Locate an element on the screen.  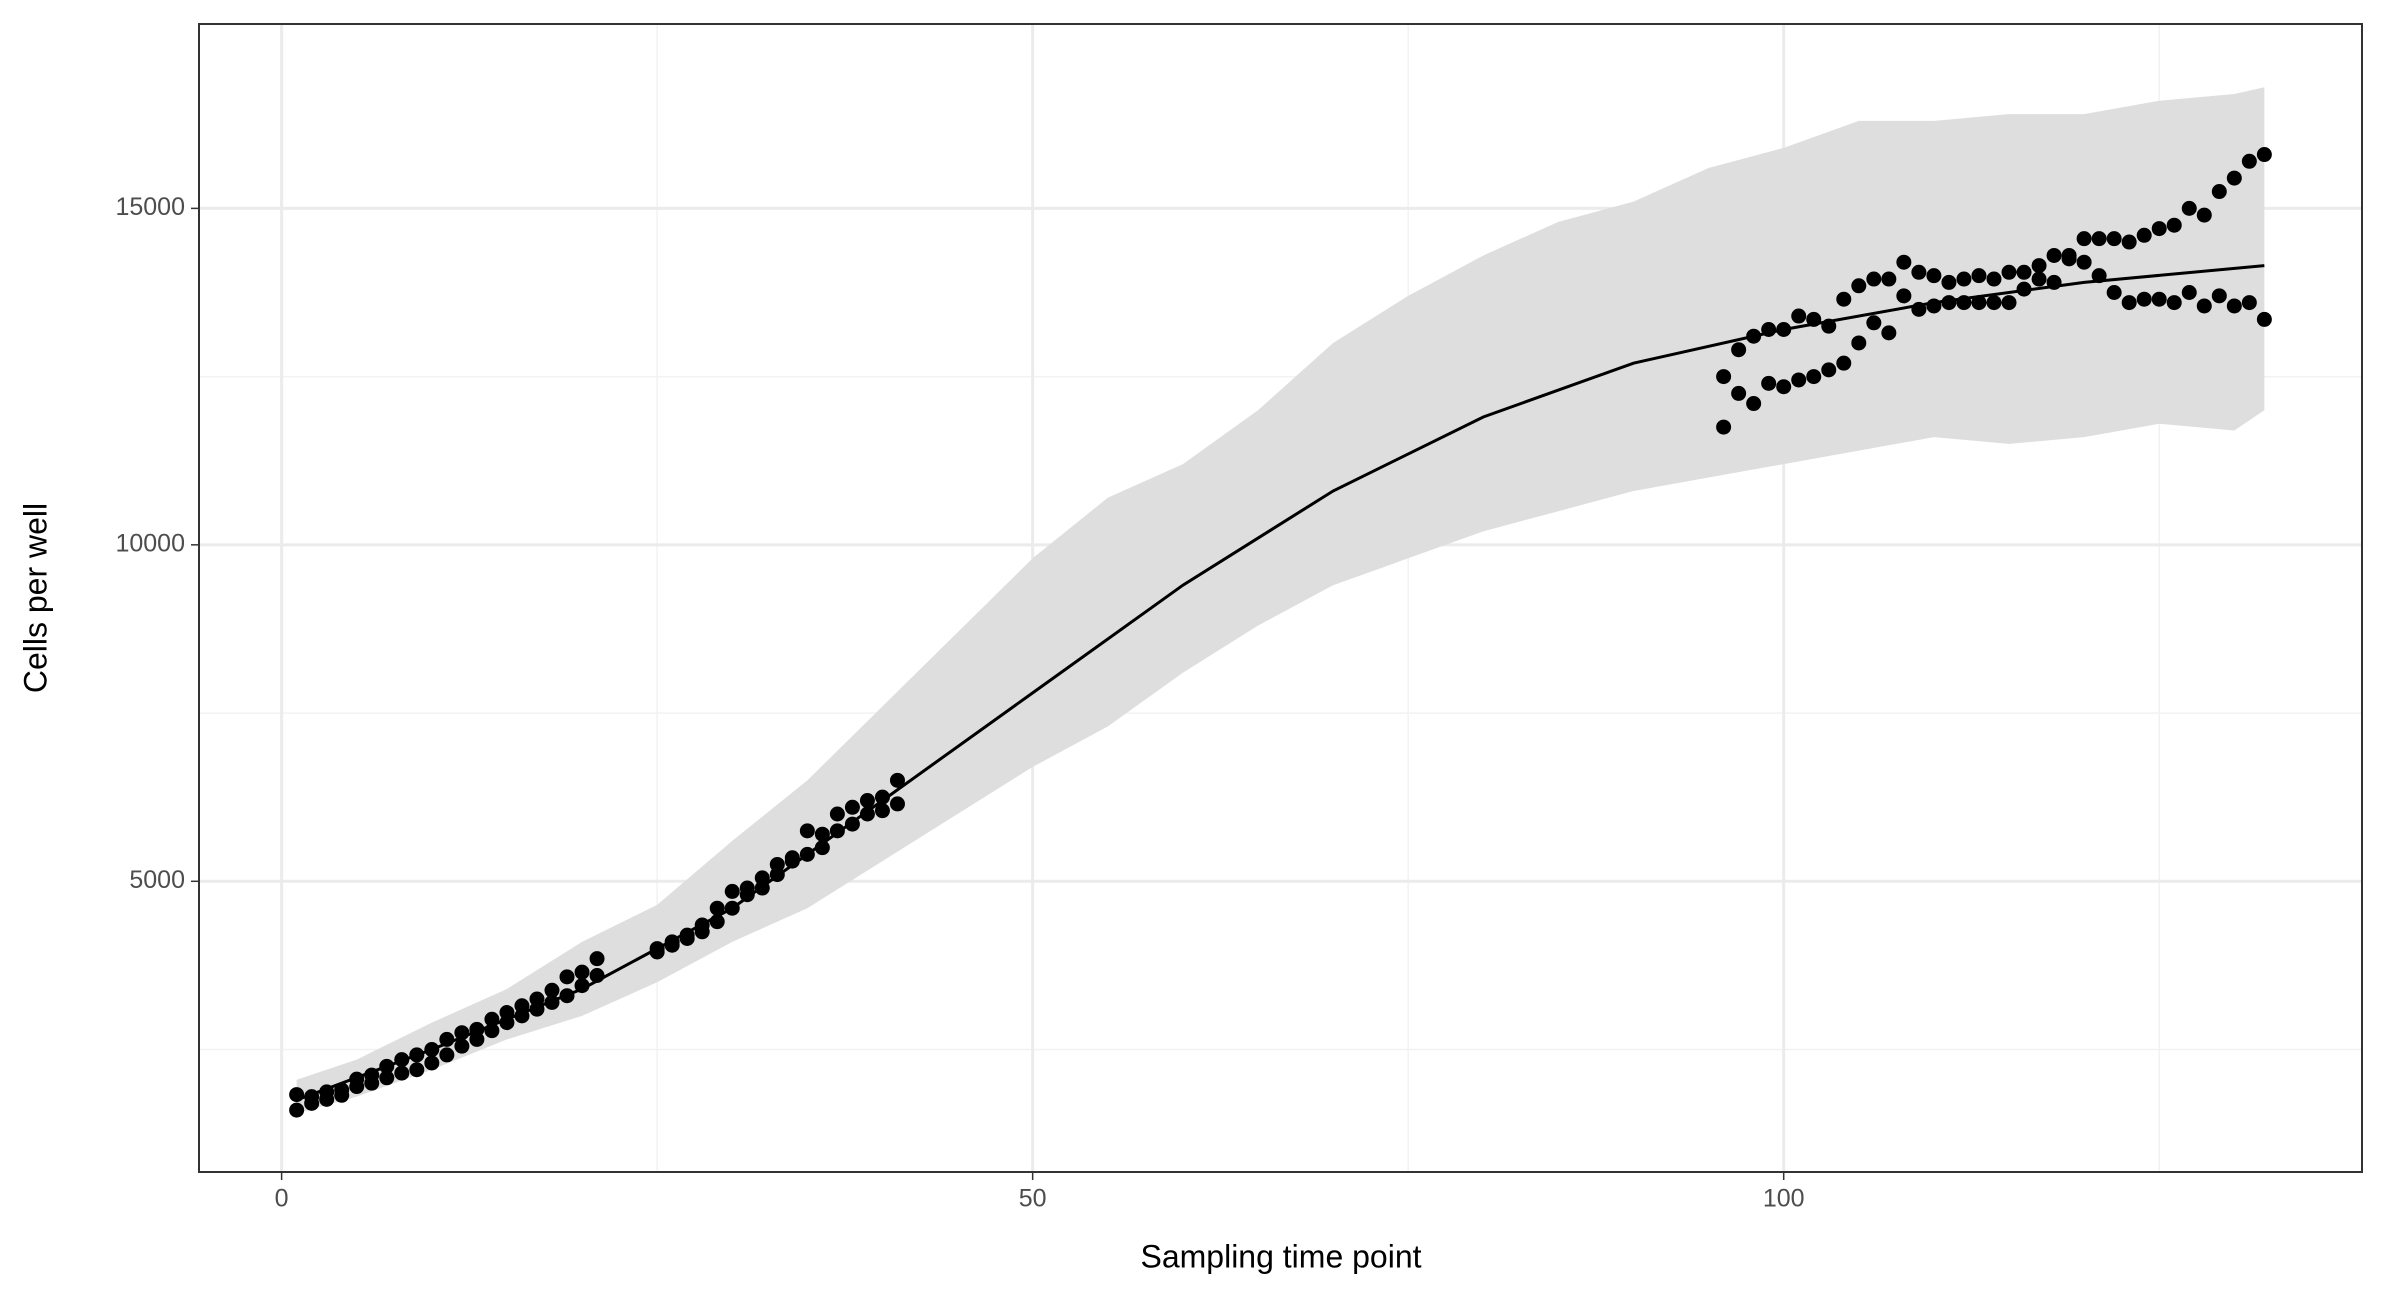
x-axis-title: Sampling time point is located at coordinates (1280, 1256).